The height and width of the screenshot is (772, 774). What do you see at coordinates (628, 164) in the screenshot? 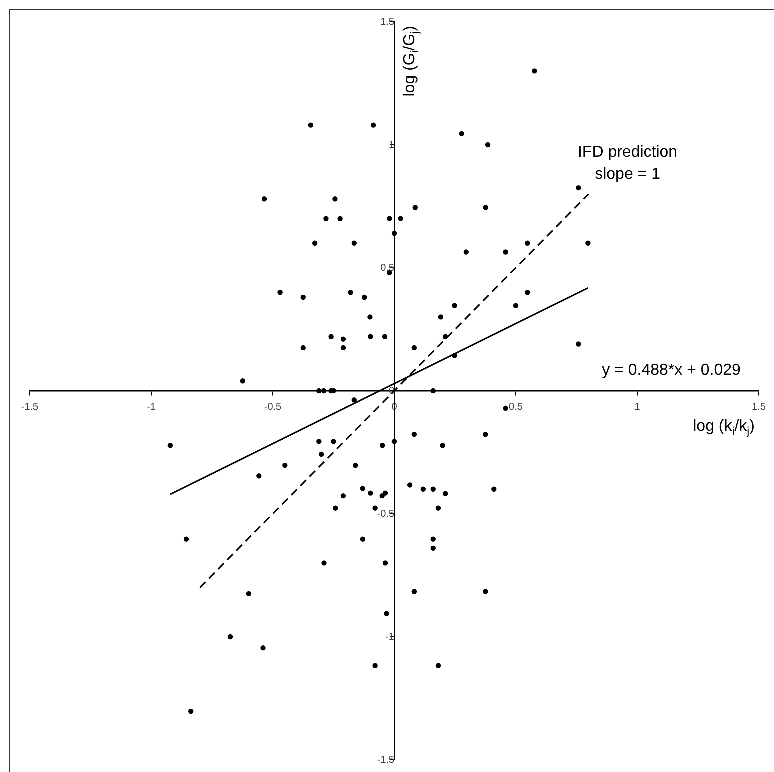
I see `annotation: IFD prediction slope = 1` at bounding box center [628, 164].